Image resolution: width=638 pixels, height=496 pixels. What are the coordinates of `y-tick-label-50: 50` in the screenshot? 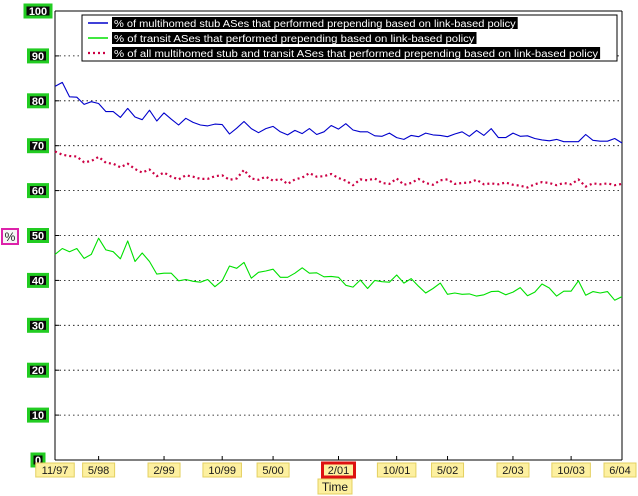 It's located at (38, 237).